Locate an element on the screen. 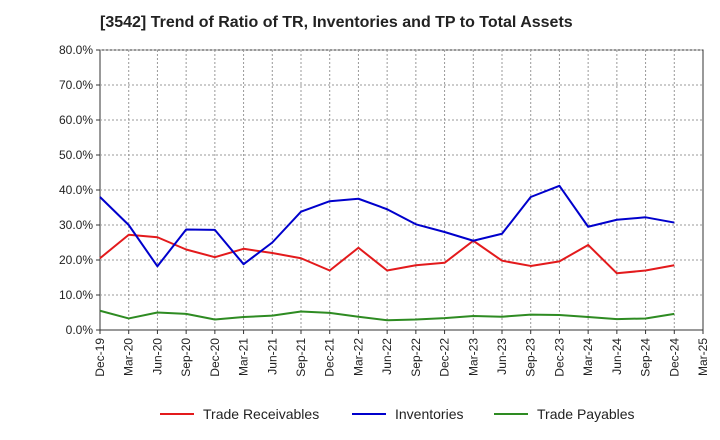 Image resolution: width=720 pixels, height=440 pixels. legend-label-1: Inventories is located at coordinates (429, 414).